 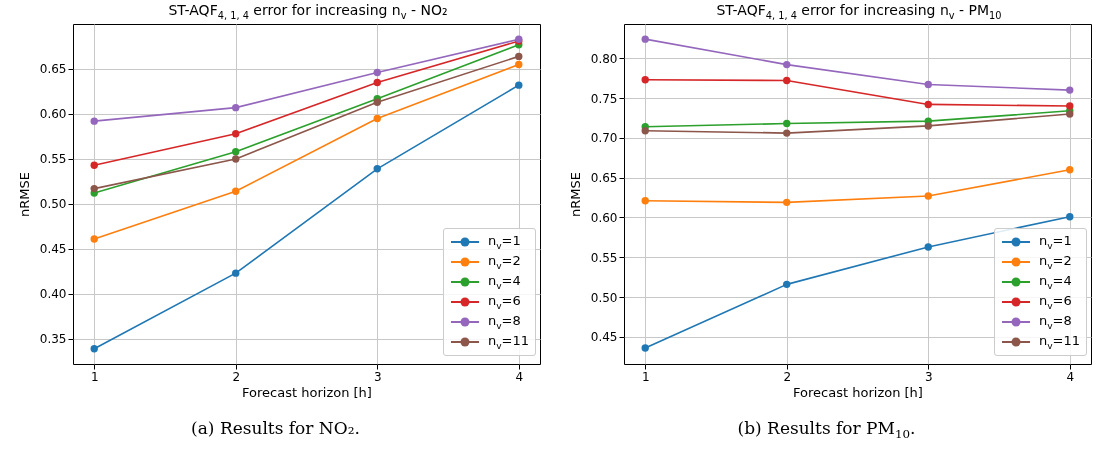 I want to click on y-tick-label: 0.70, so click(x=604, y=138).